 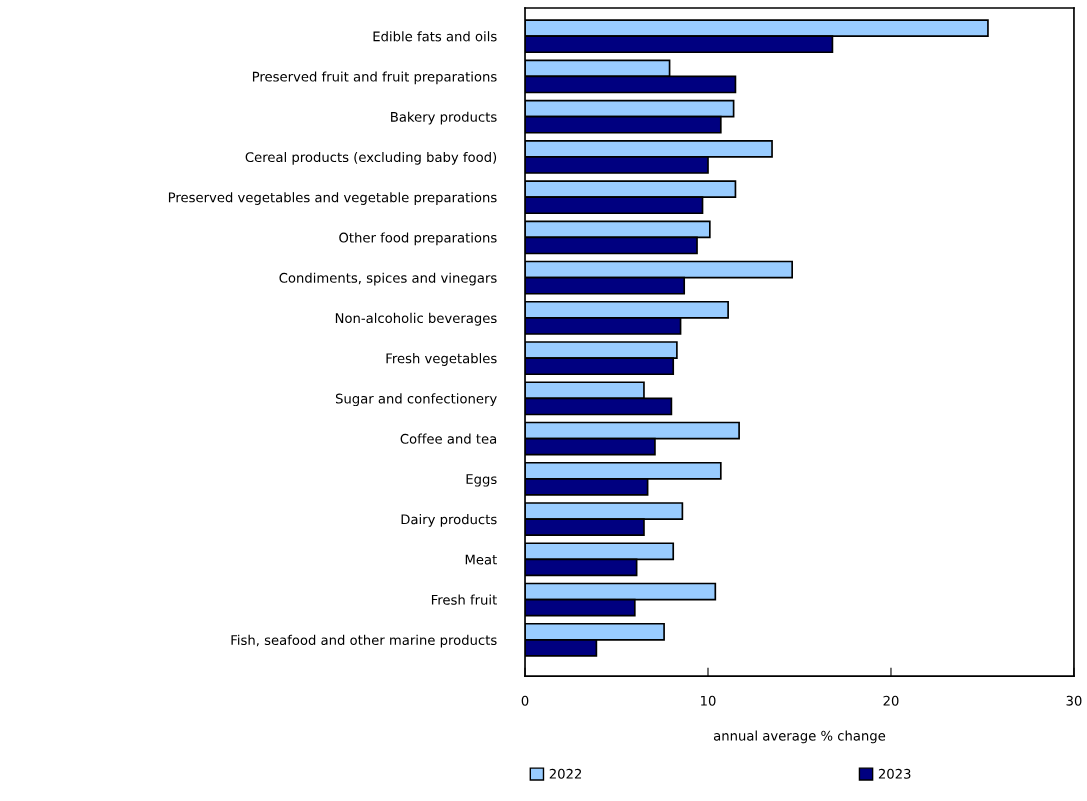 What do you see at coordinates (525, 700) in the screenshot?
I see `x-tick-label: 0` at bounding box center [525, 700].